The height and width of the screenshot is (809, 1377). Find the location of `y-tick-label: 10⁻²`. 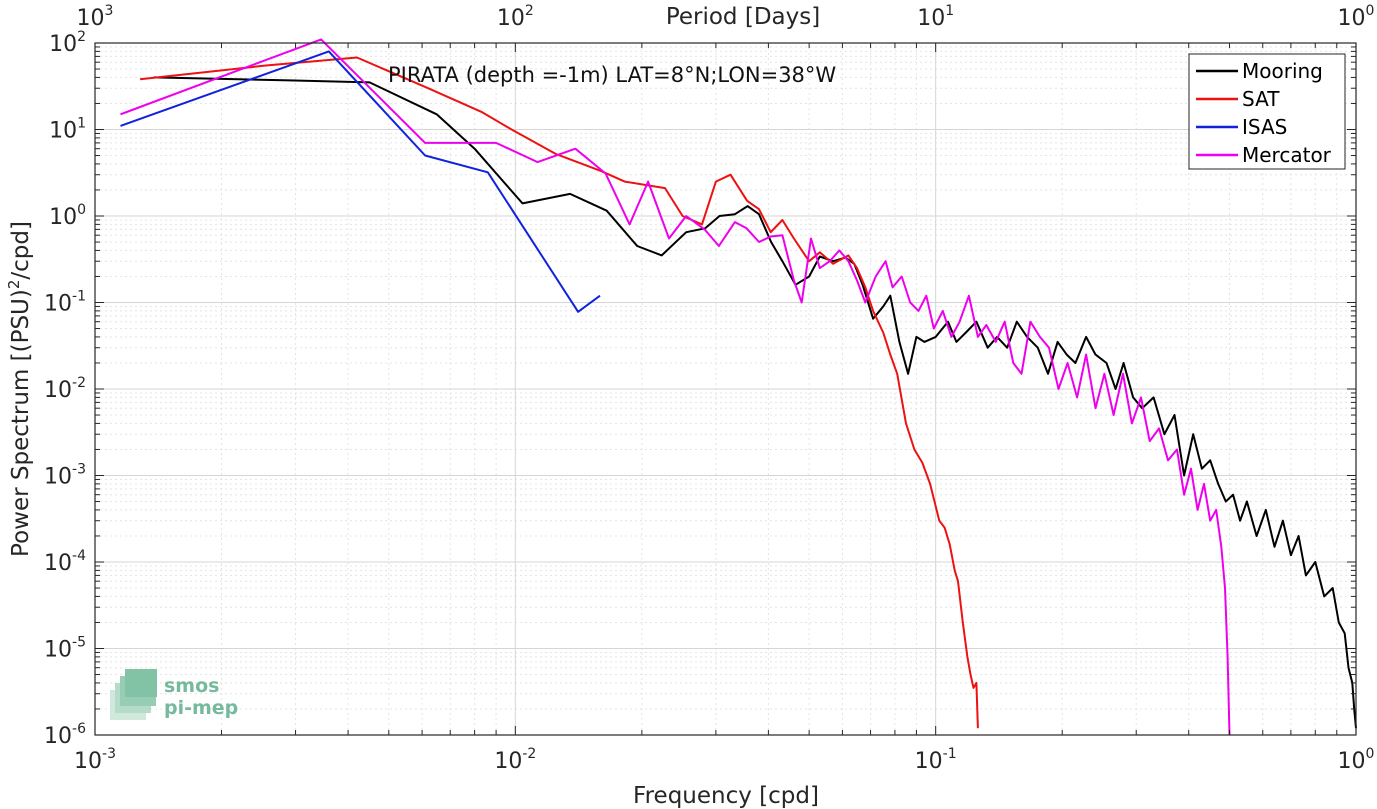

y-tick-label: 10⁻² is located at coordinates (65, 389).